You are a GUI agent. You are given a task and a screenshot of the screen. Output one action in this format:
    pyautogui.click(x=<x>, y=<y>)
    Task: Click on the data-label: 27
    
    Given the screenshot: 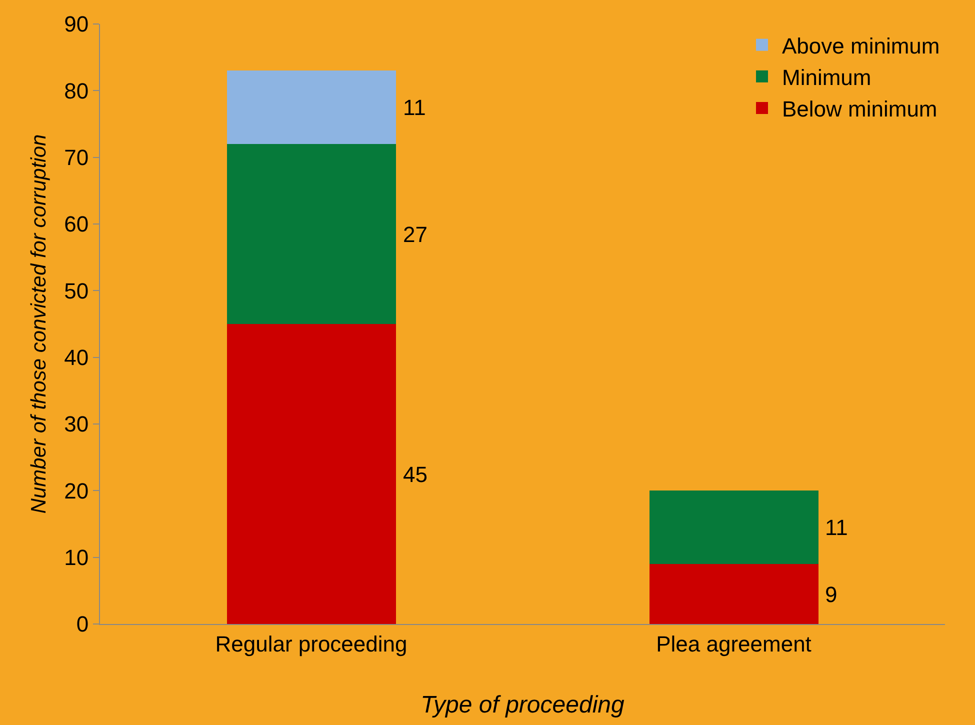 What is the action you would take?
    pyautogui.click(x=415, y=234)
    